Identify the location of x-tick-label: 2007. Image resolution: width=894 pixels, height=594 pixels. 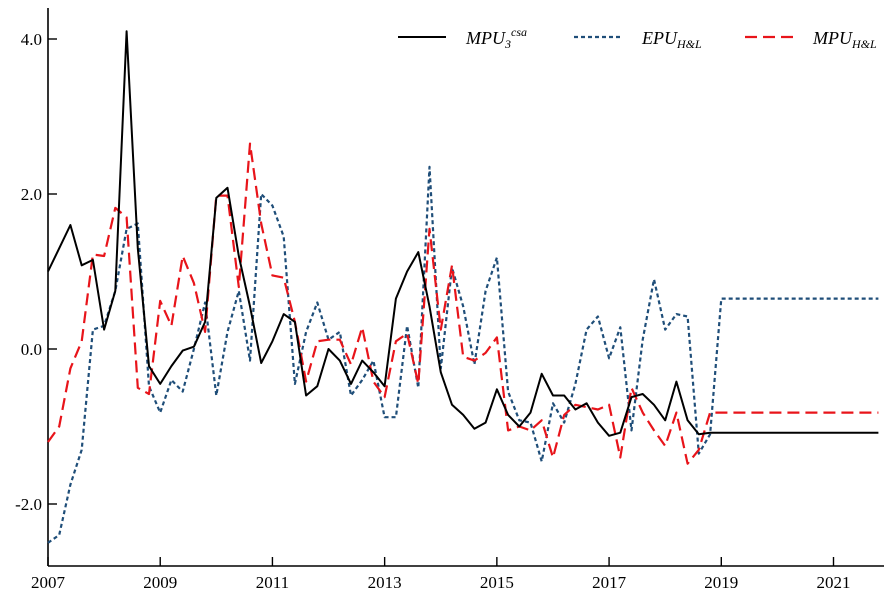
(48, 582).